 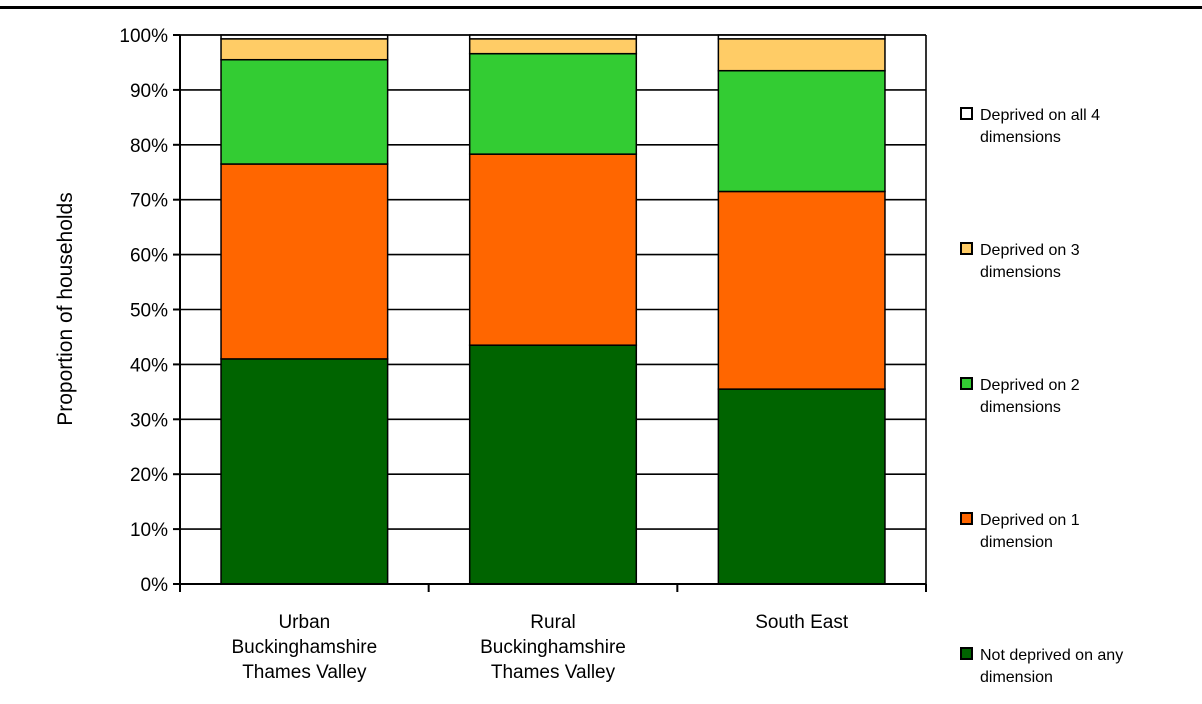 What do you see at coordinates (65, 309) in the screenshot?
I see `y-axis-title: Proportion of households` at bounding box center [65, 309].